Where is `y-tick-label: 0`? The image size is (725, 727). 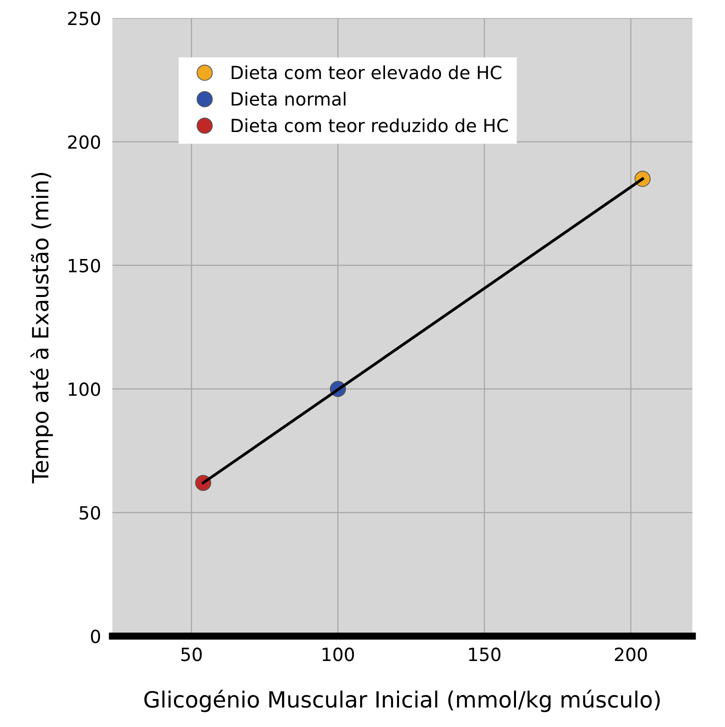 y-tick-label: 0 is located at coordinates (95, 637).